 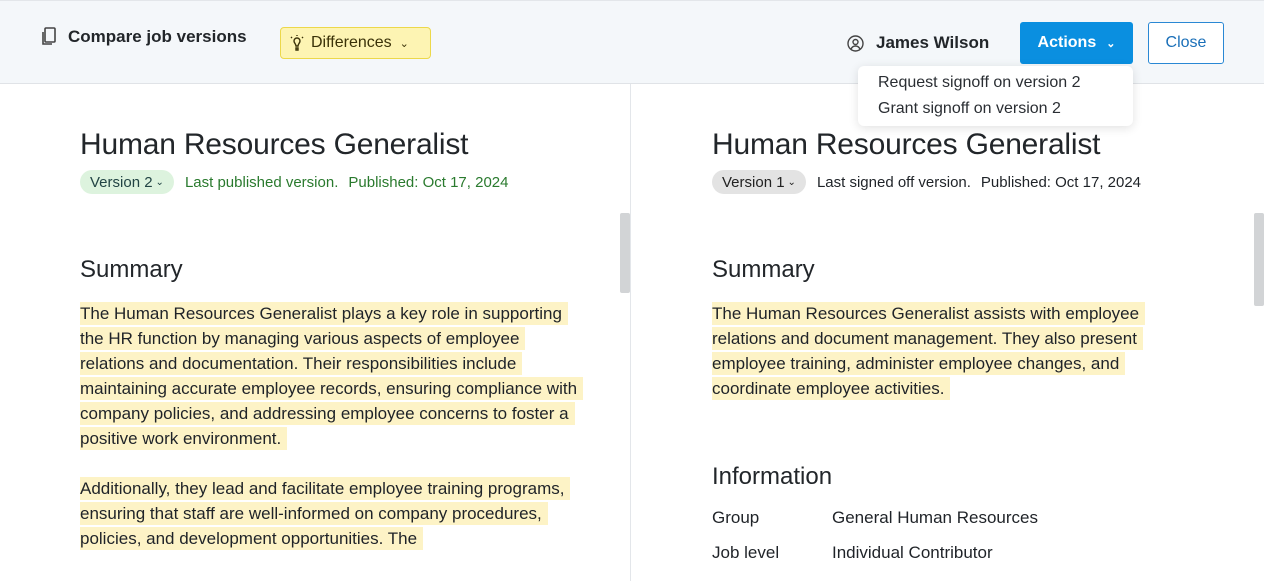 I want to click on version-label: Version 2, so click(x=121, y=182).